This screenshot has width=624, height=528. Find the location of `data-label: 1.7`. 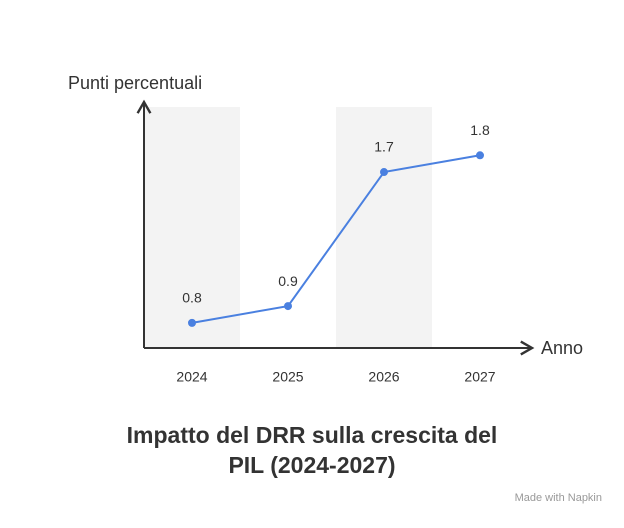

data-label: 1.7 is located at coordinates (384, 147).